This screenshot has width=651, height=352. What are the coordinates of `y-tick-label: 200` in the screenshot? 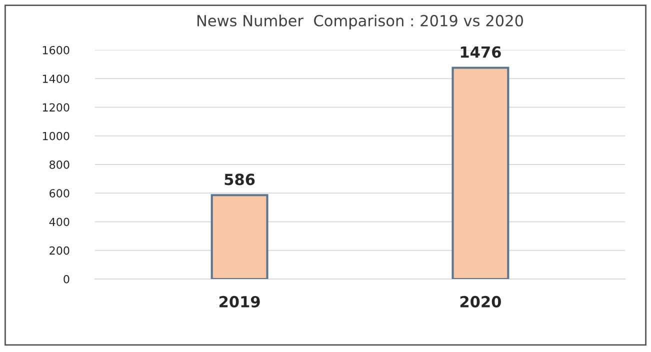 It's located at (60, 250).